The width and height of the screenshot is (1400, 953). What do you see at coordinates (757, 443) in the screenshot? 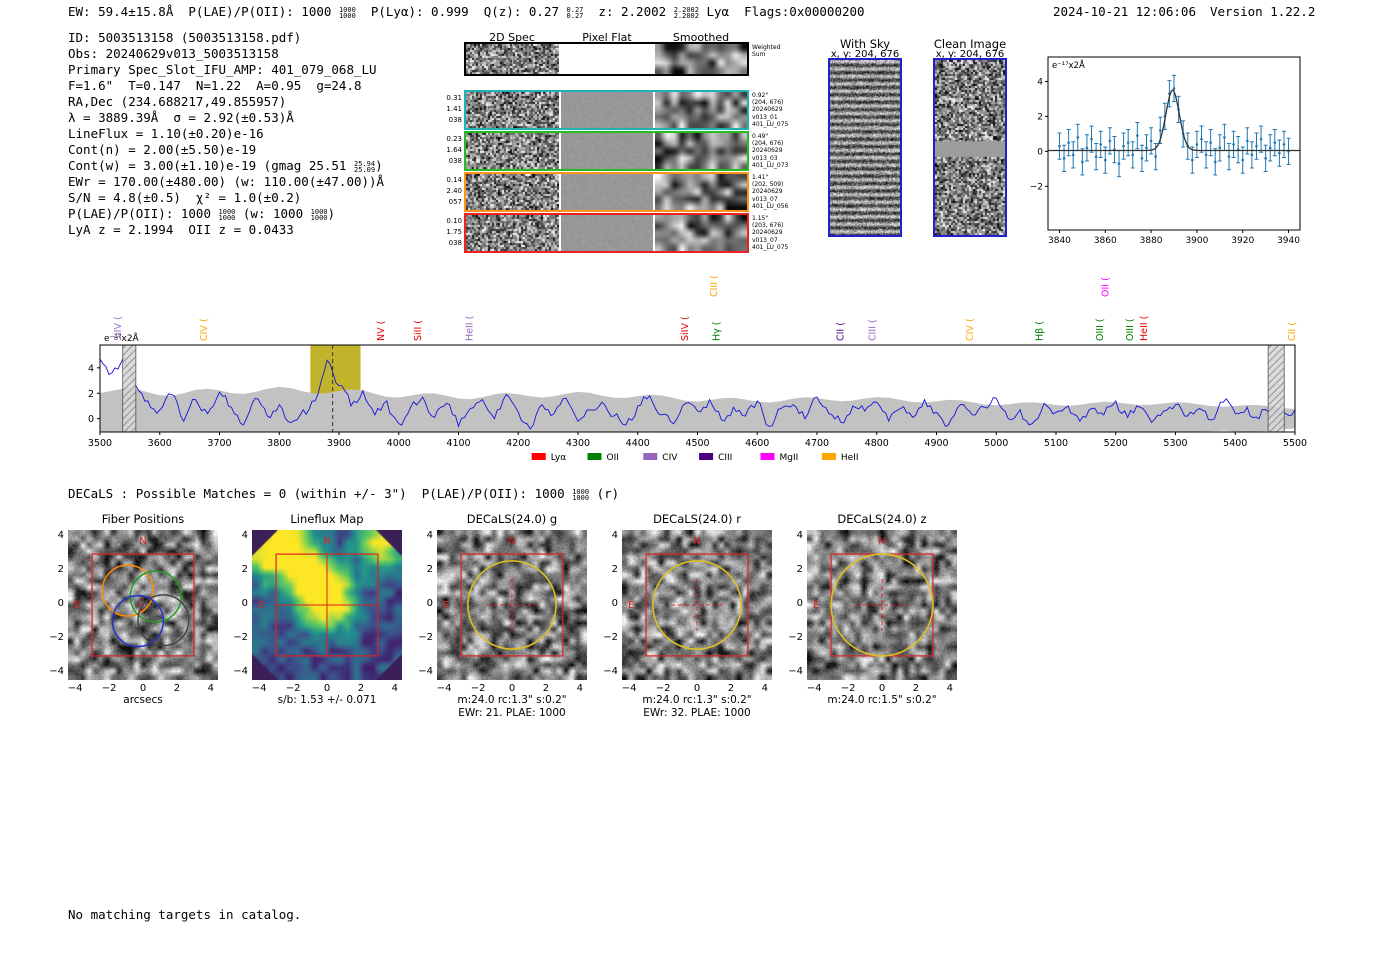
I see `svg-text: 4600` at bounding box center [757, 443].